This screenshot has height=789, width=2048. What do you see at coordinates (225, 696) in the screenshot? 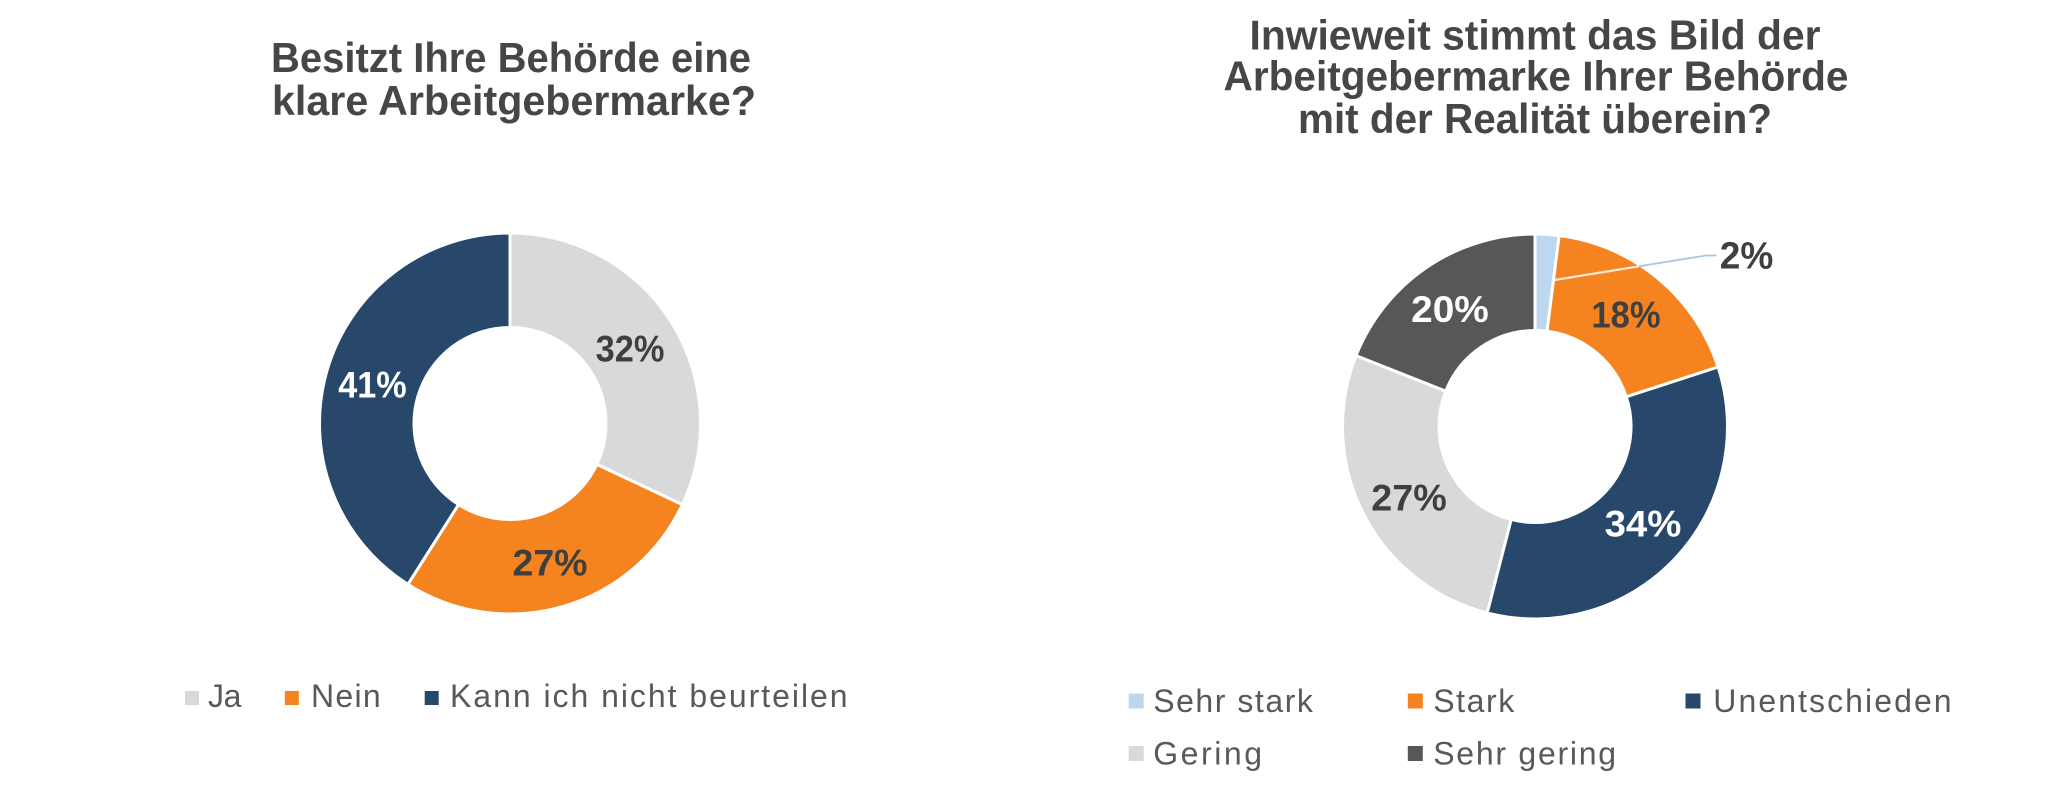
I see `svg-text: Ja` at bounding box center [225, 696].